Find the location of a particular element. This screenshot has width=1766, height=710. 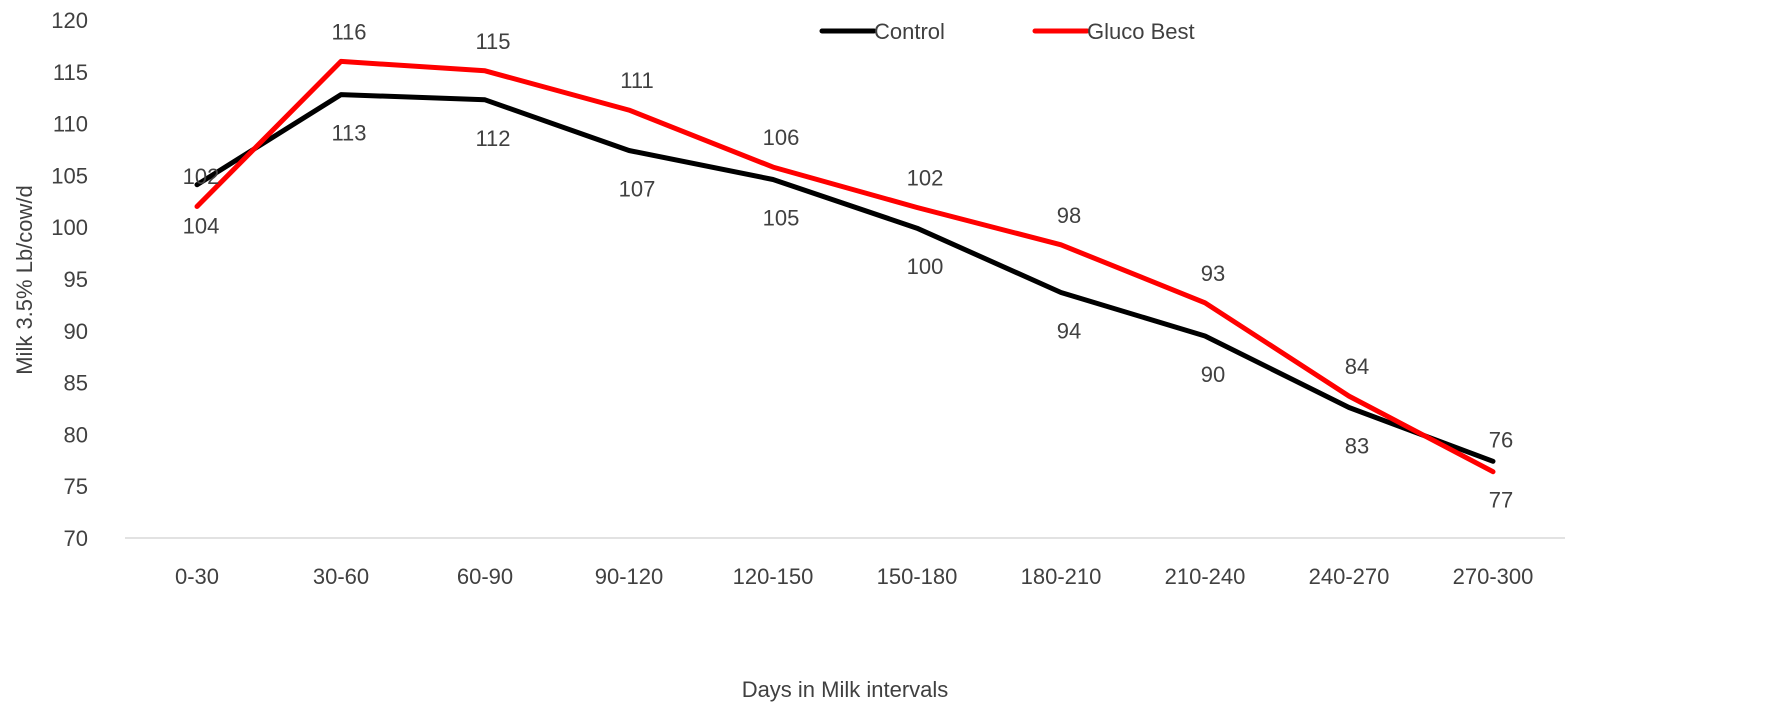

y-tick-label: 115 is located at coordinates (70, 72).